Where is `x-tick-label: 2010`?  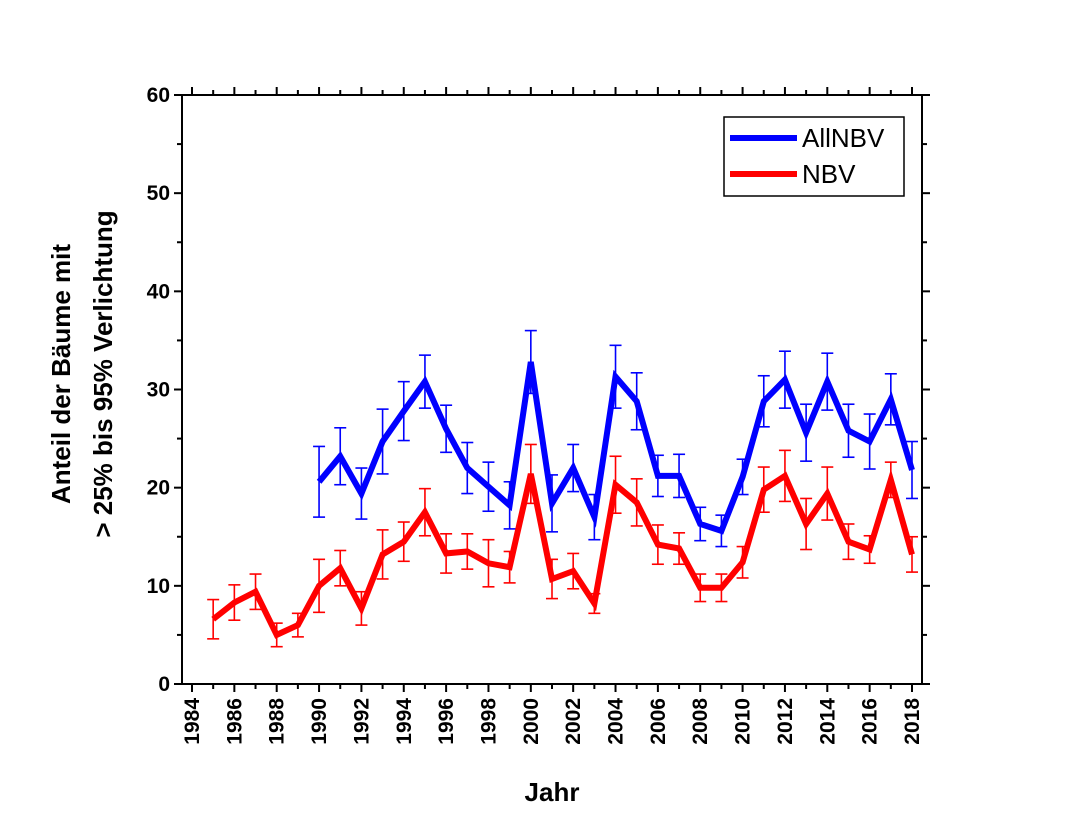
x-tick-label: 2010 is located at coordinates (743, 721).